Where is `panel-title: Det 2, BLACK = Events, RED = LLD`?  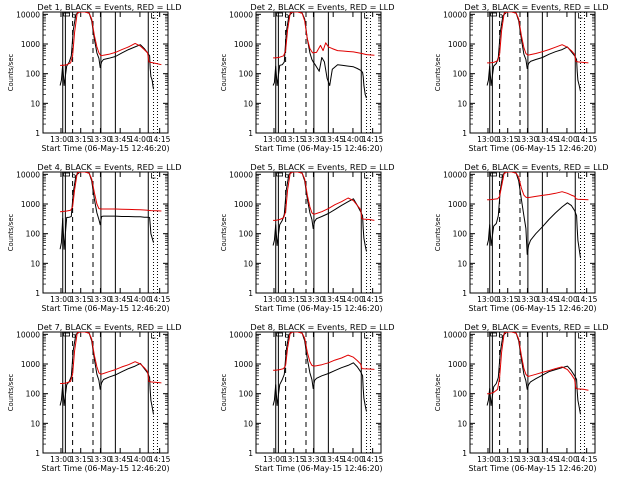 panel-title: Det 2, BLACK = Events, RED = LLD is located at coordinates (322, 7).